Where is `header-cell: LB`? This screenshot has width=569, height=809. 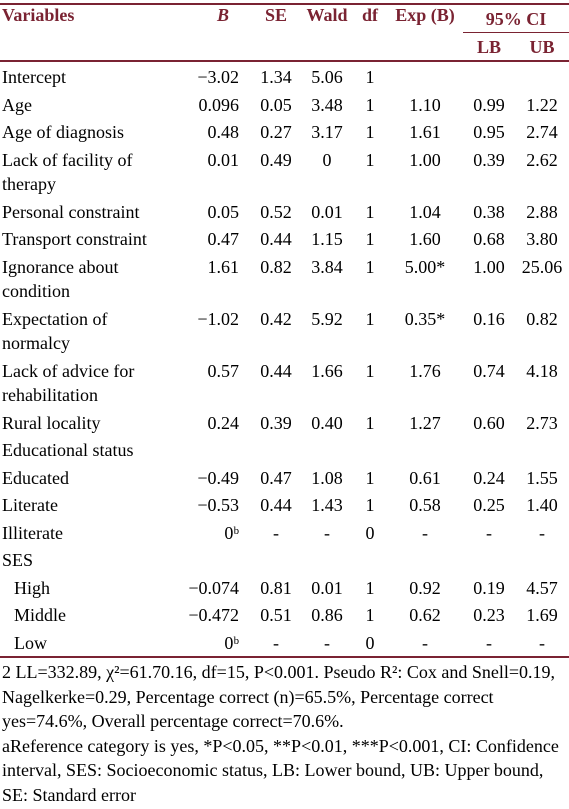 header-cell: LB is located at coordinates (489, 47).